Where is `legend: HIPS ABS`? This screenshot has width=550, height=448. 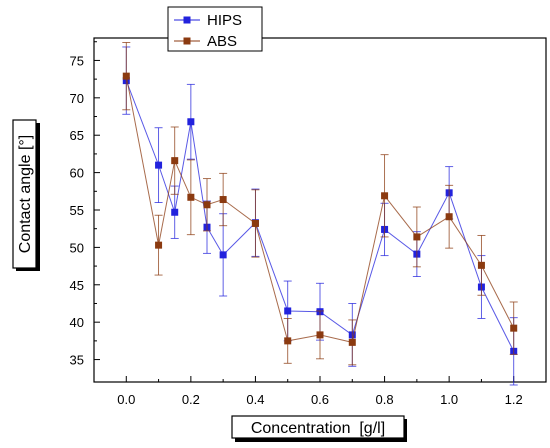
legend: HIPS ABS is located at coordinates (215, 29).